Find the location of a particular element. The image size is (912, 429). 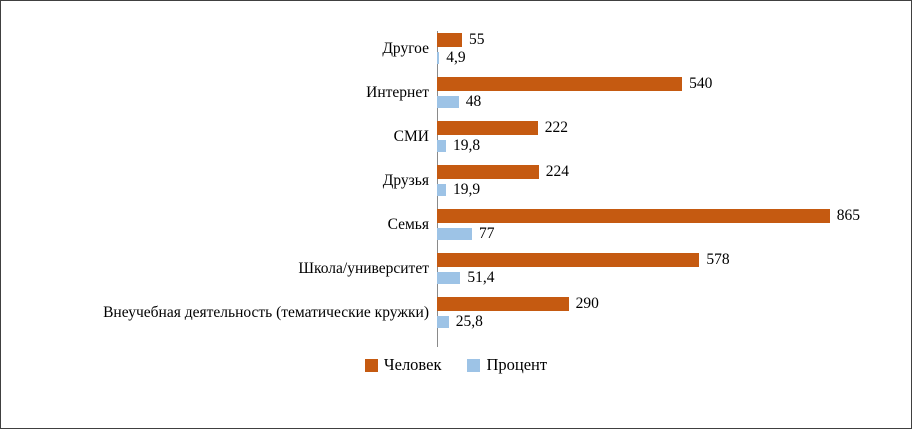

bar-line-procent: 19,8 is located at coordinates (664, 146).